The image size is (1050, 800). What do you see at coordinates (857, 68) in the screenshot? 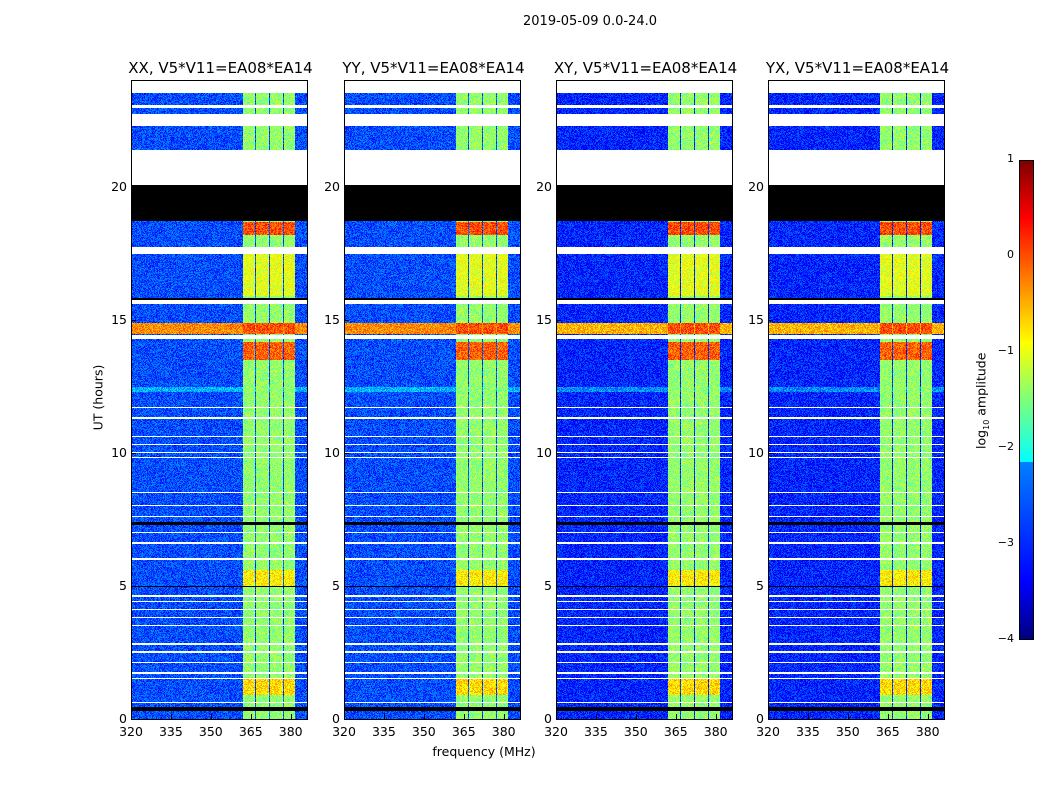
I see `panel-title: YX, V5*V11=EA08*EA14` at bounding box center [857, 68].